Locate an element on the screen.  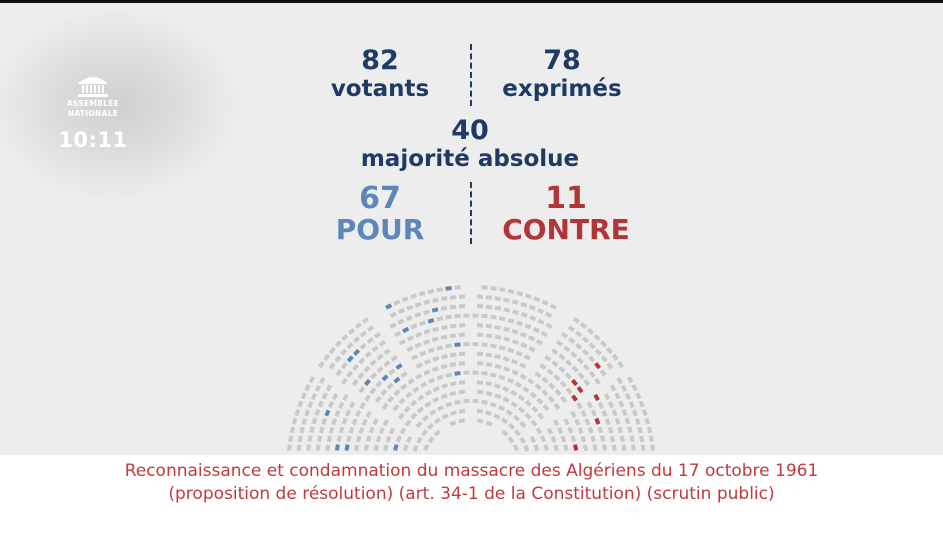
contre-label: CONTRE is located at coordinates (566, 229).